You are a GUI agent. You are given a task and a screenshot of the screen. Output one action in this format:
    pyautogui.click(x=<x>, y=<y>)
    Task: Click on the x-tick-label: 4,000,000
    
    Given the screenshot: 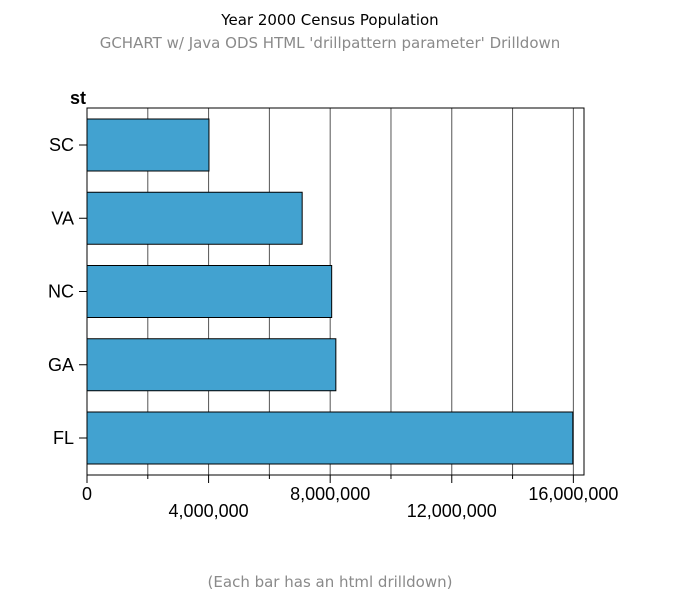 What is the action you would take?
    pyautogui.click(x=209, y=511)
    